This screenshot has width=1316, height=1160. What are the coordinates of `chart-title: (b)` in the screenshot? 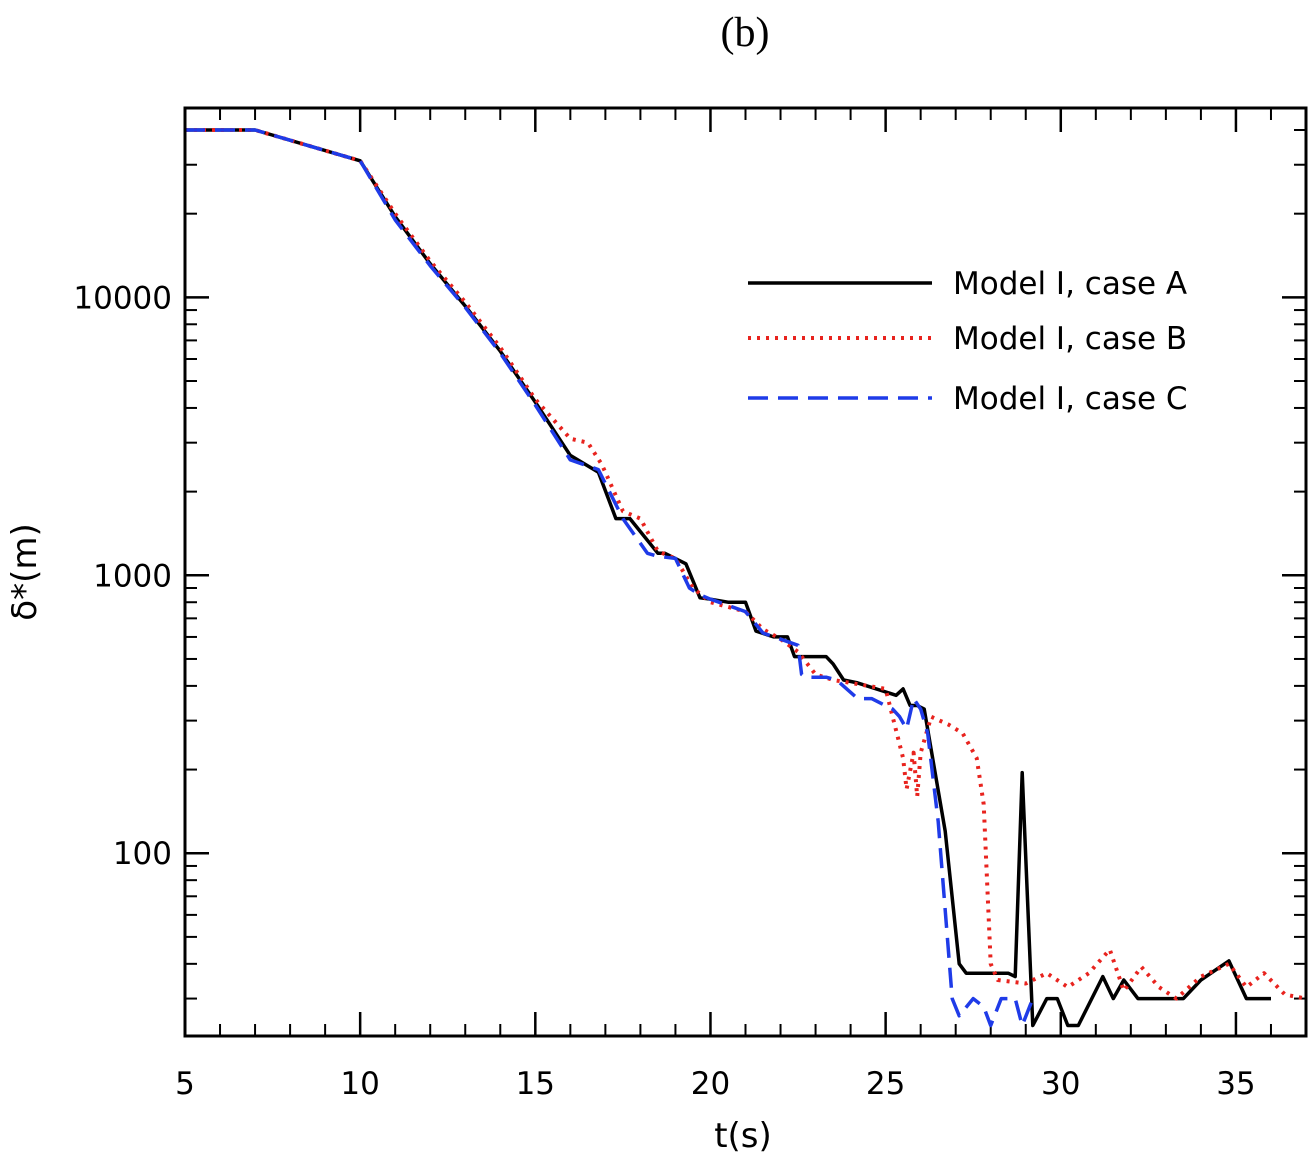 It's located at (745, 33).